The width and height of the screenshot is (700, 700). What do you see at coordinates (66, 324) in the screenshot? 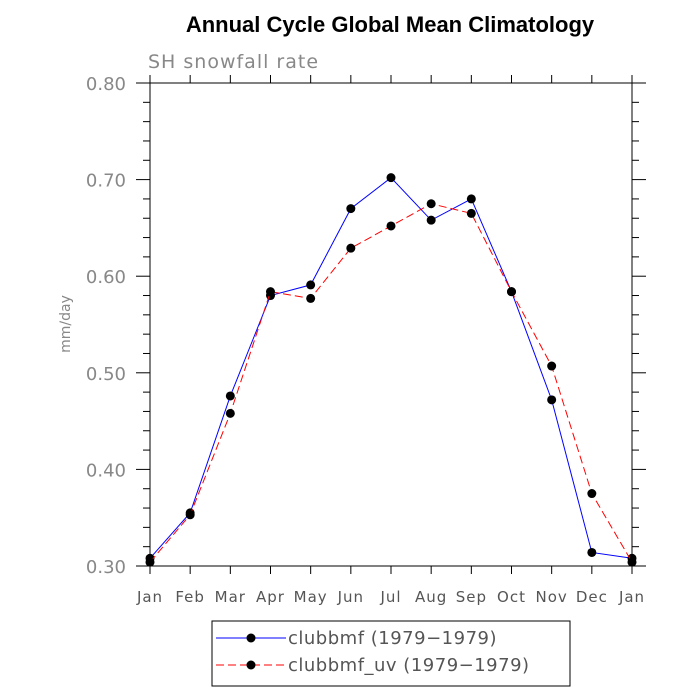
I see `y-axis-label: mm/day` at bounding box center [66, 324].